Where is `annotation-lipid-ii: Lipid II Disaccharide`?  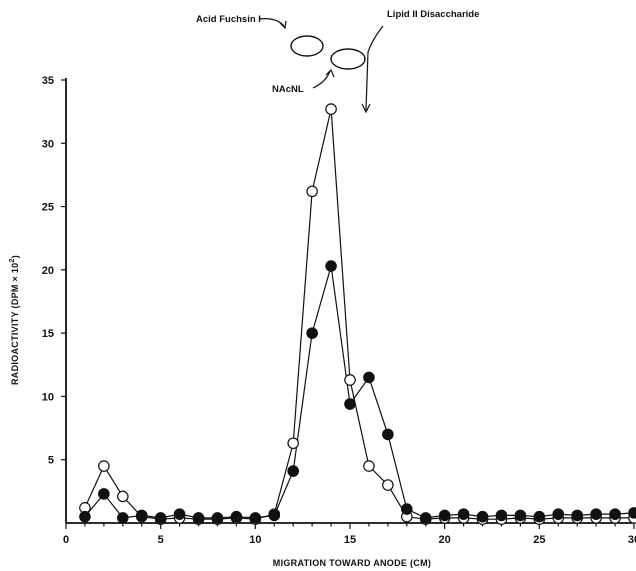 annotation-lipid-ii: Lipid II Disaccharide is located at coordinates (433, 14).